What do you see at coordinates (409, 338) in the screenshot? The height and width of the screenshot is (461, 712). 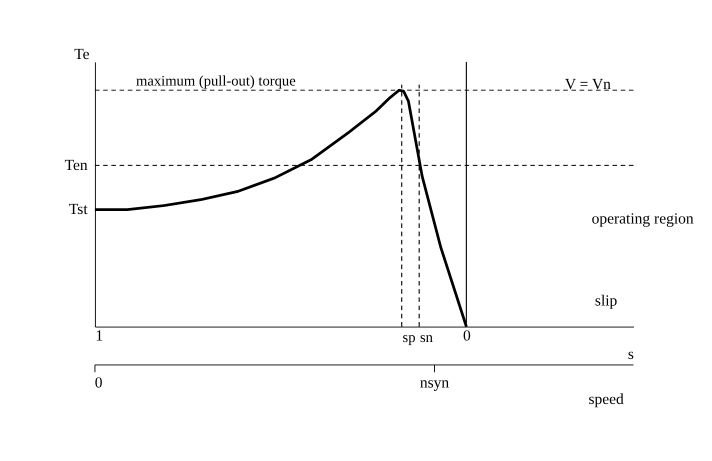 I see `ref-line-label: sp` at bounding box center [409, 338].